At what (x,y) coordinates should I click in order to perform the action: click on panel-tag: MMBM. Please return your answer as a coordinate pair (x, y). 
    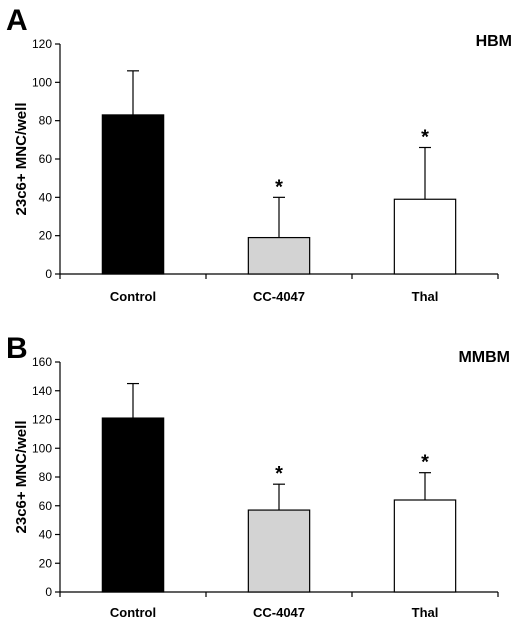
    Looking at the image, I should click on (484, 357).